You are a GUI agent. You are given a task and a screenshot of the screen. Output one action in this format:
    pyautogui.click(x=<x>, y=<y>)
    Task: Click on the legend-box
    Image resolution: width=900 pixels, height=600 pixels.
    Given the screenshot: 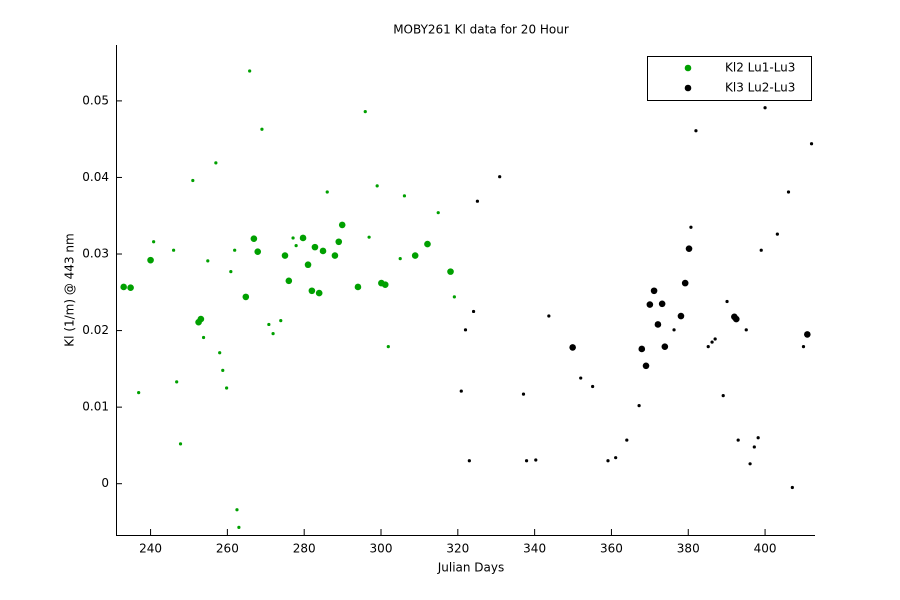 What is the action you would take?
    pyautogui.click(x=729, y=78)
    